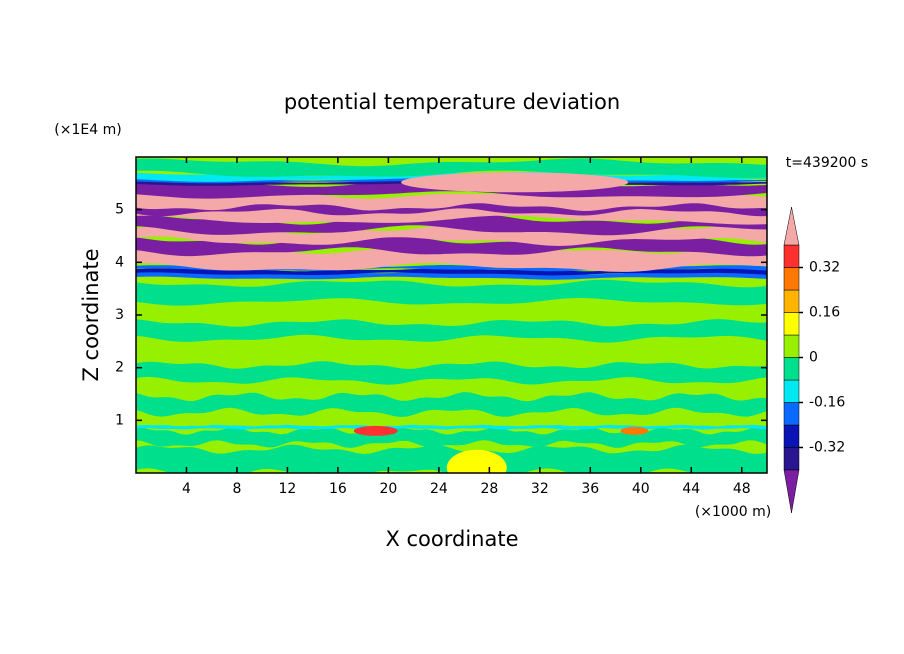  I want to click on y-tick-label: 5, so click(119, 210).